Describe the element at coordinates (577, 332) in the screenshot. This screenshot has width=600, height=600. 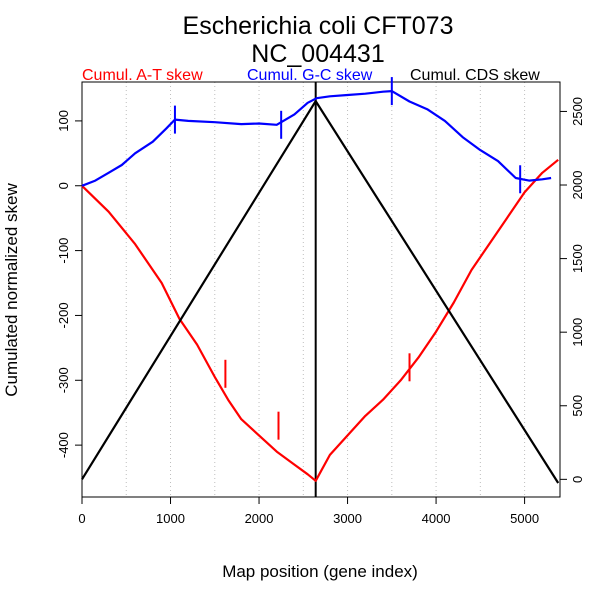
I see `y2-tick-label-2: 1000` at that location.